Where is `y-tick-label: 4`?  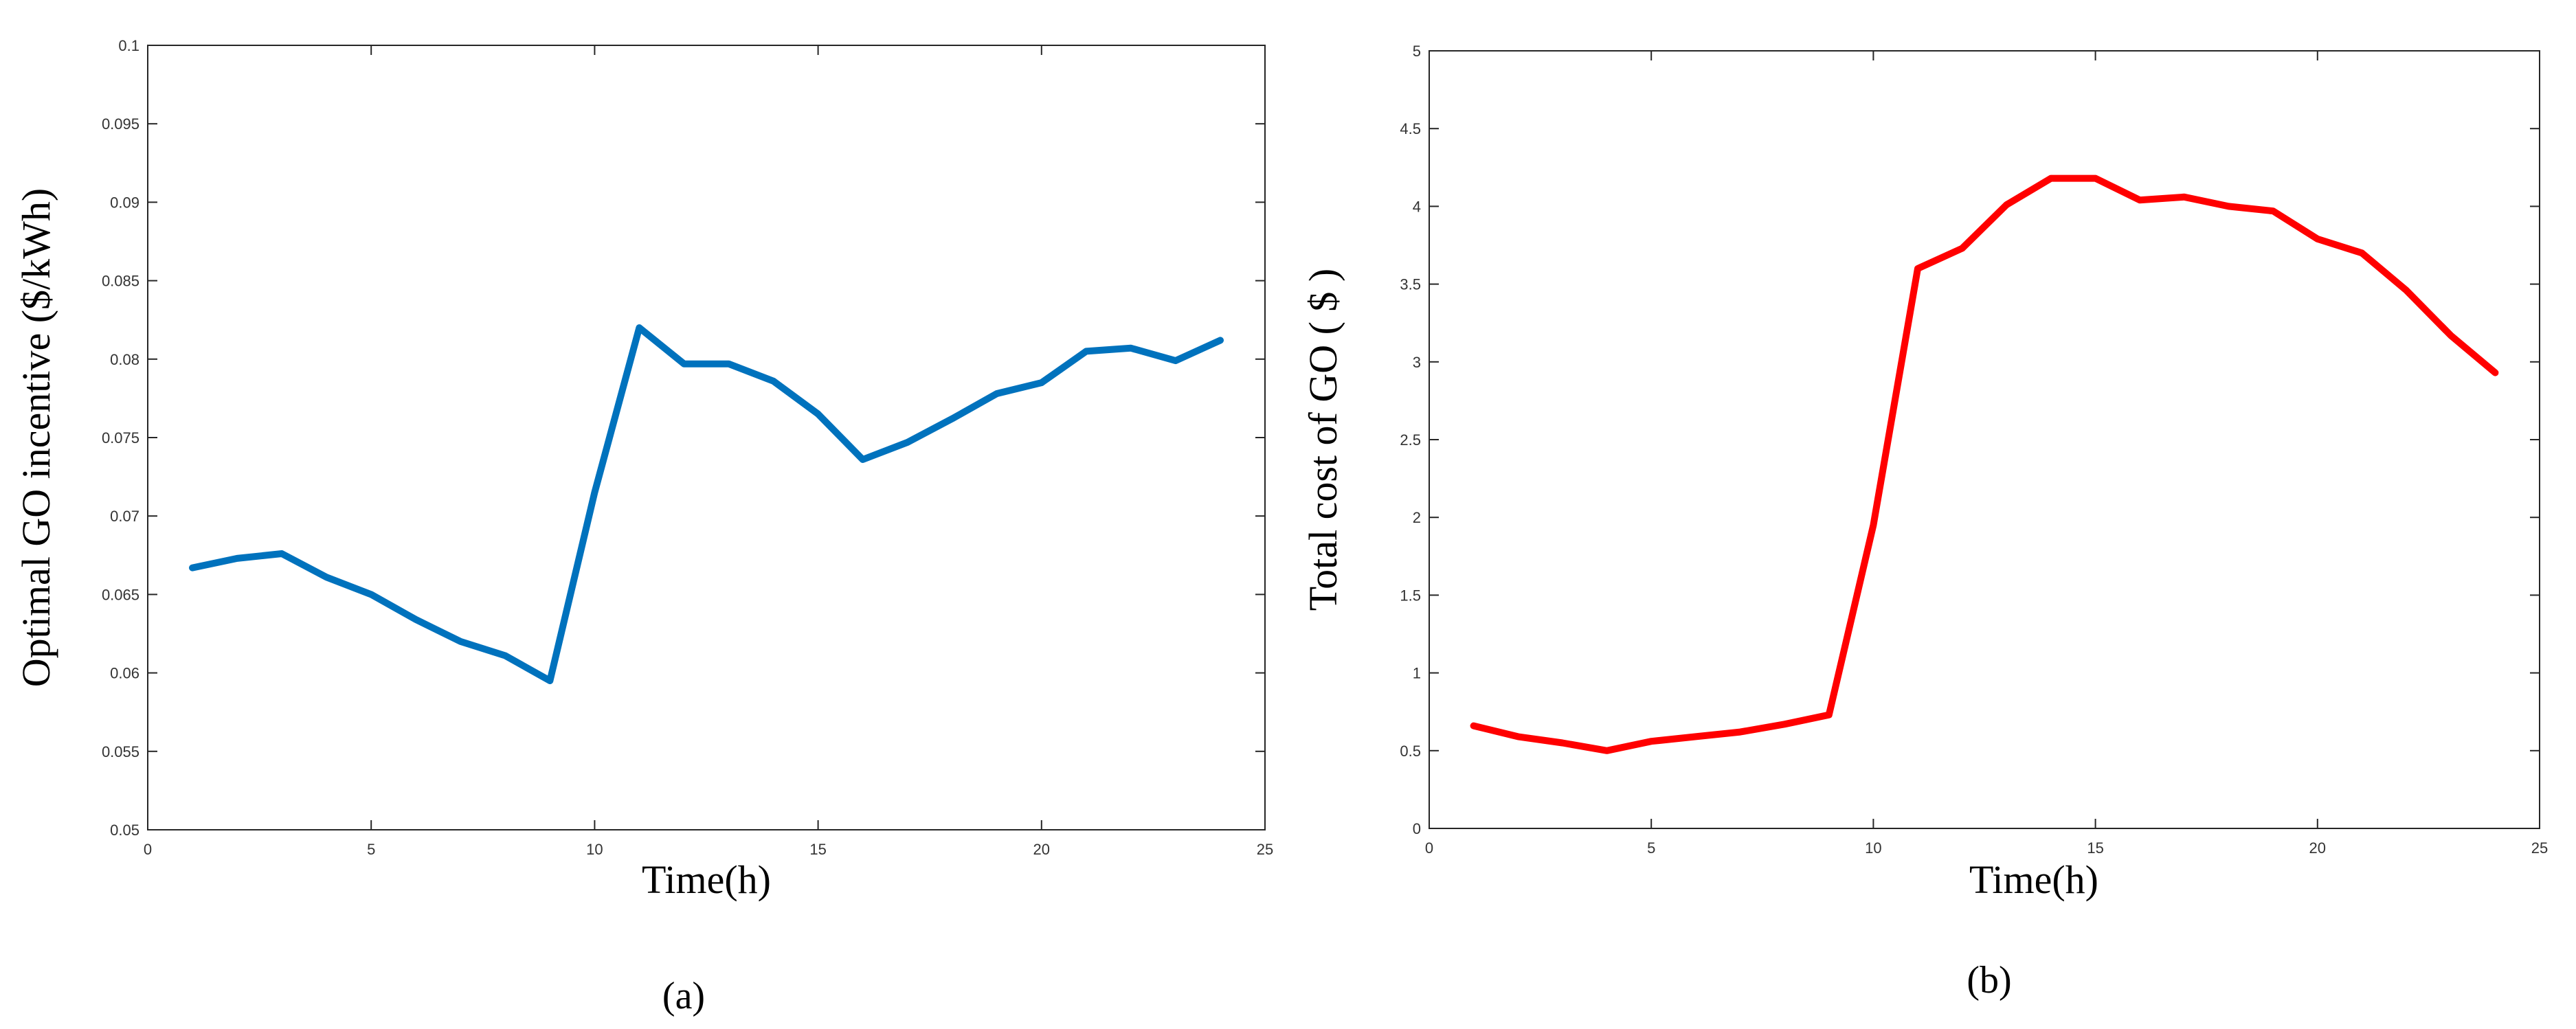 y-tick-label: 4 is located at coordinates (1417, 207).